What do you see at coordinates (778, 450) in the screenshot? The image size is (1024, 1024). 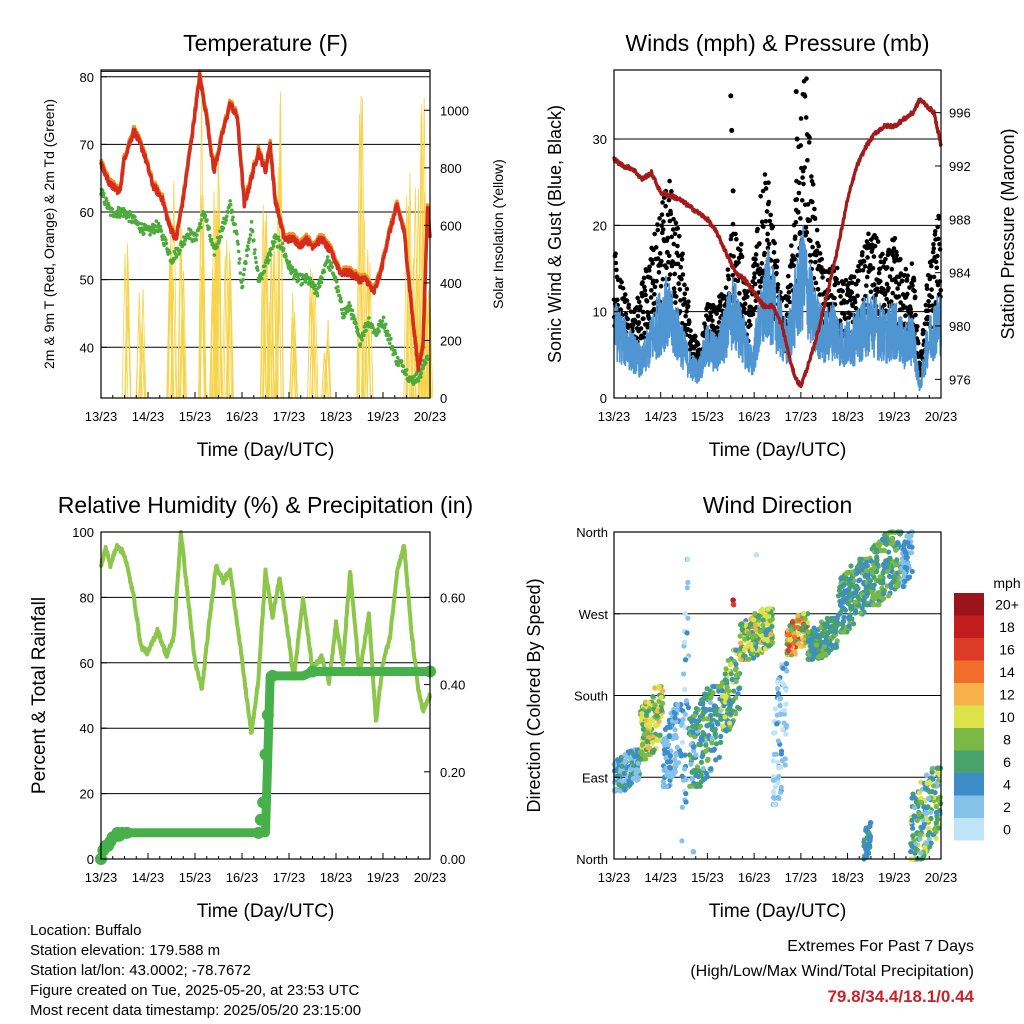 I see `x-axis-label: Time (Day/UTC)` at bounding box center [778, 450].